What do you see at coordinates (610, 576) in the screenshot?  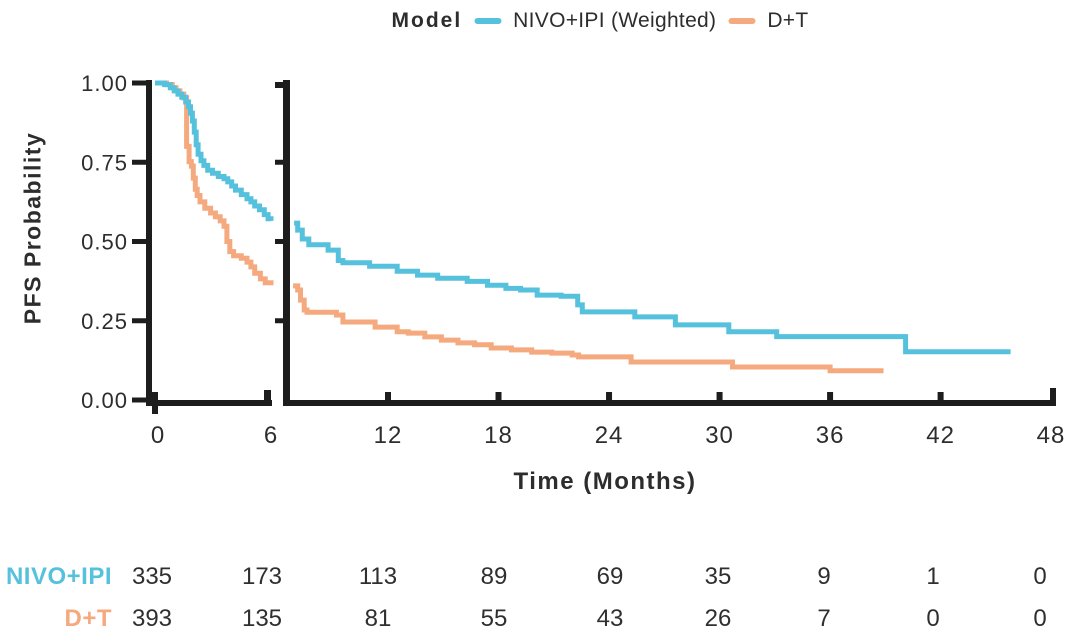 I see `risk-count-nivo-ipi-m24: 69` at bounding box center [610, 576].